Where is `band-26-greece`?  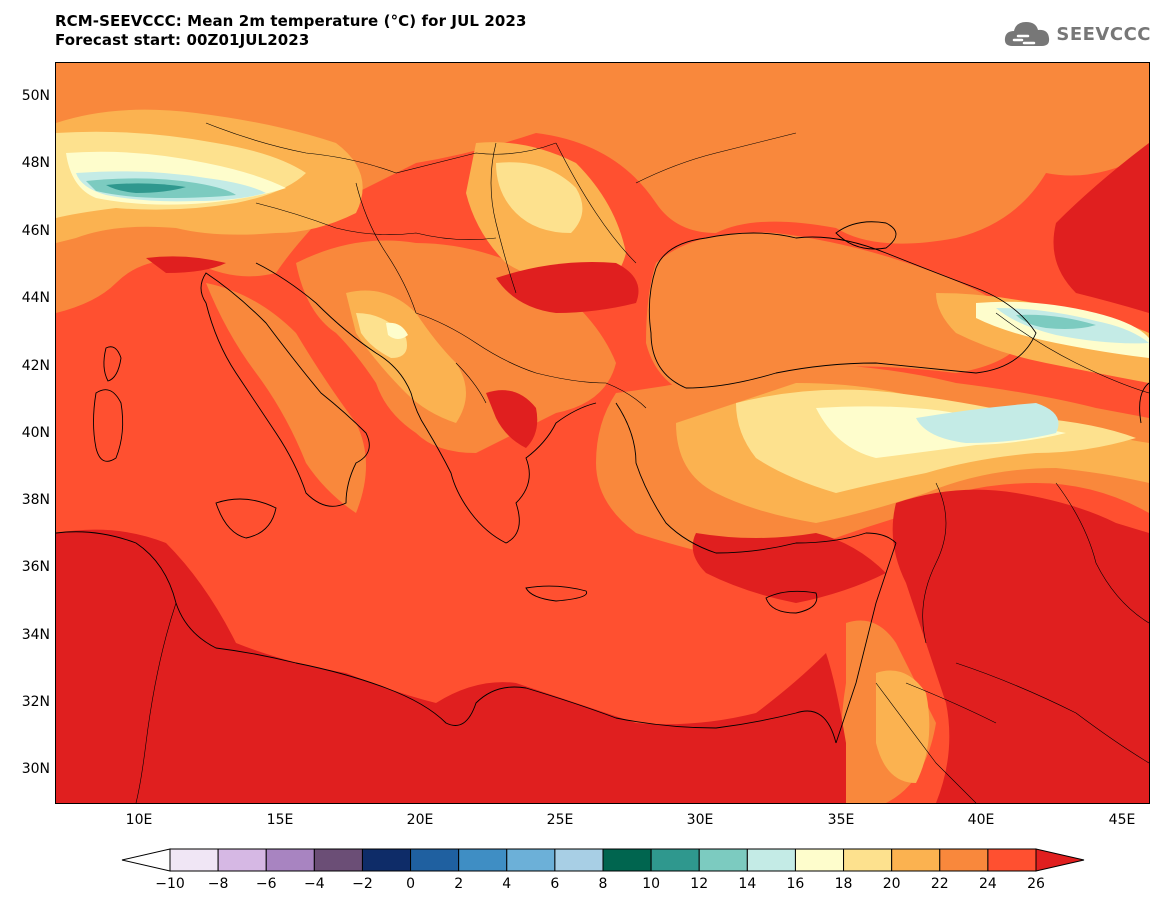
band-26-greece is located at coordinates (512, 419).